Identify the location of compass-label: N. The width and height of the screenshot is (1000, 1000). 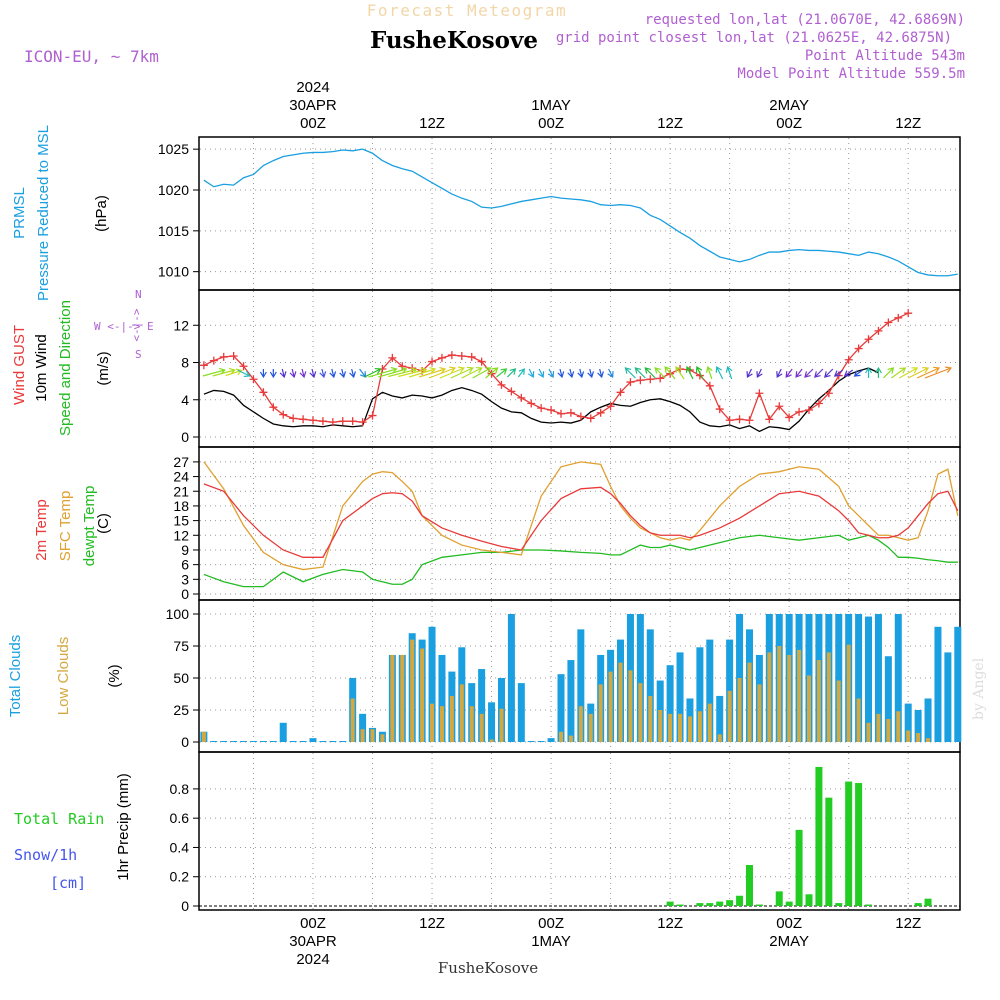
(138, 294).